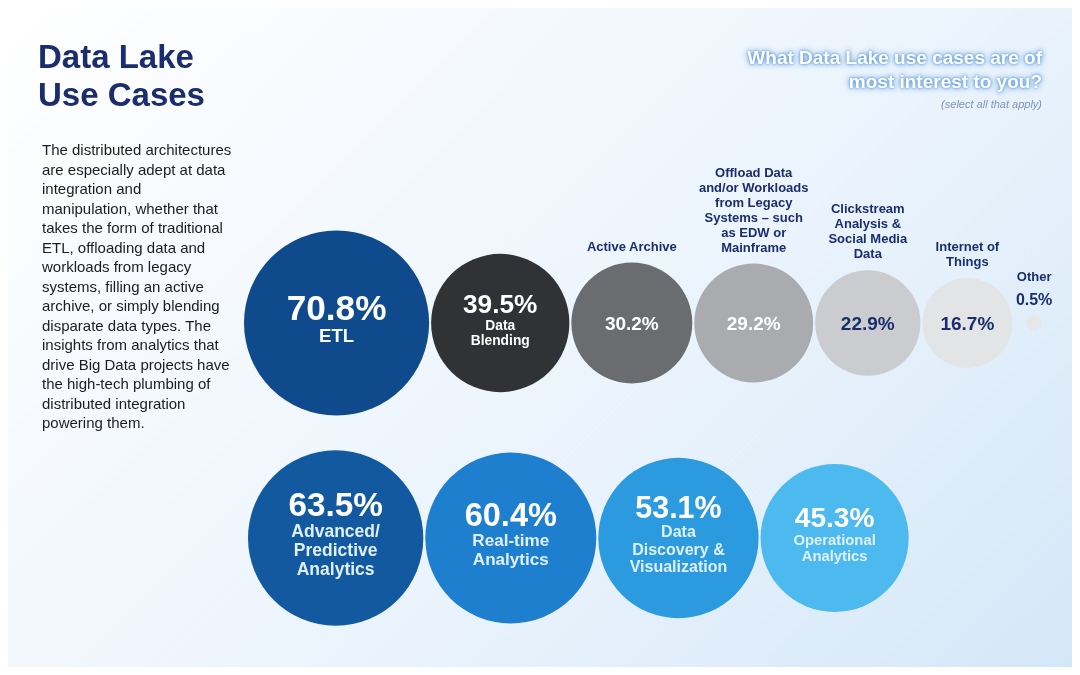 The width and height of the screenshot is (1080, 675). I want to click on data-label: 45.3%, so click(834, 518).